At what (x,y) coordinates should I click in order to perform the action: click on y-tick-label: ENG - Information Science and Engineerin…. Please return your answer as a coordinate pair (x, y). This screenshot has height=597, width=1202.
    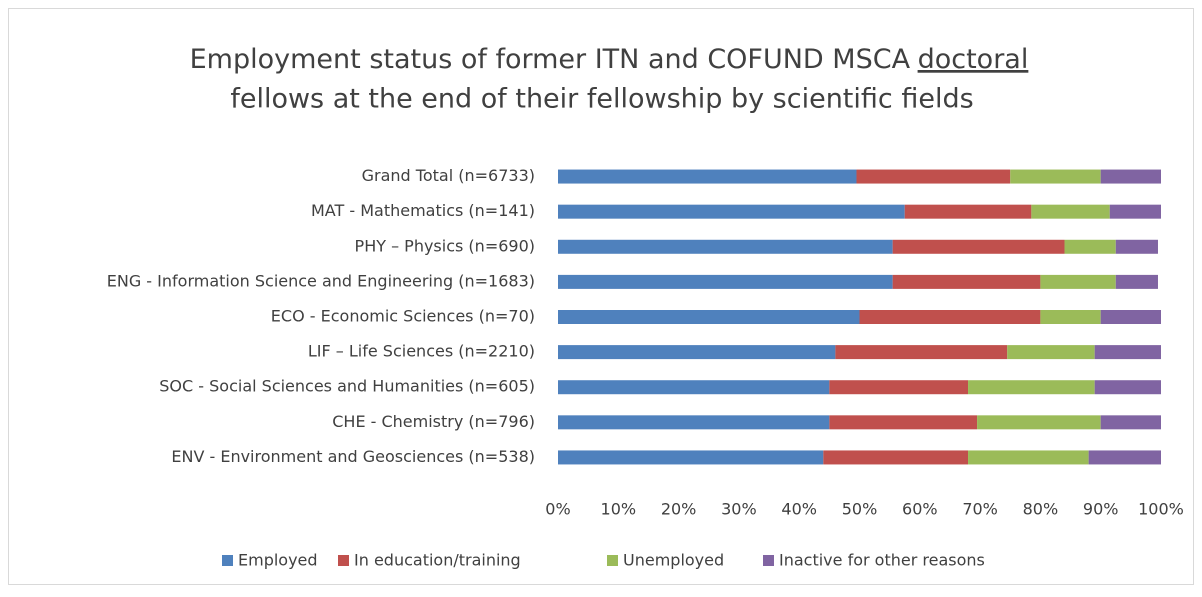
    Looking at the image, I should click on (321, 280).